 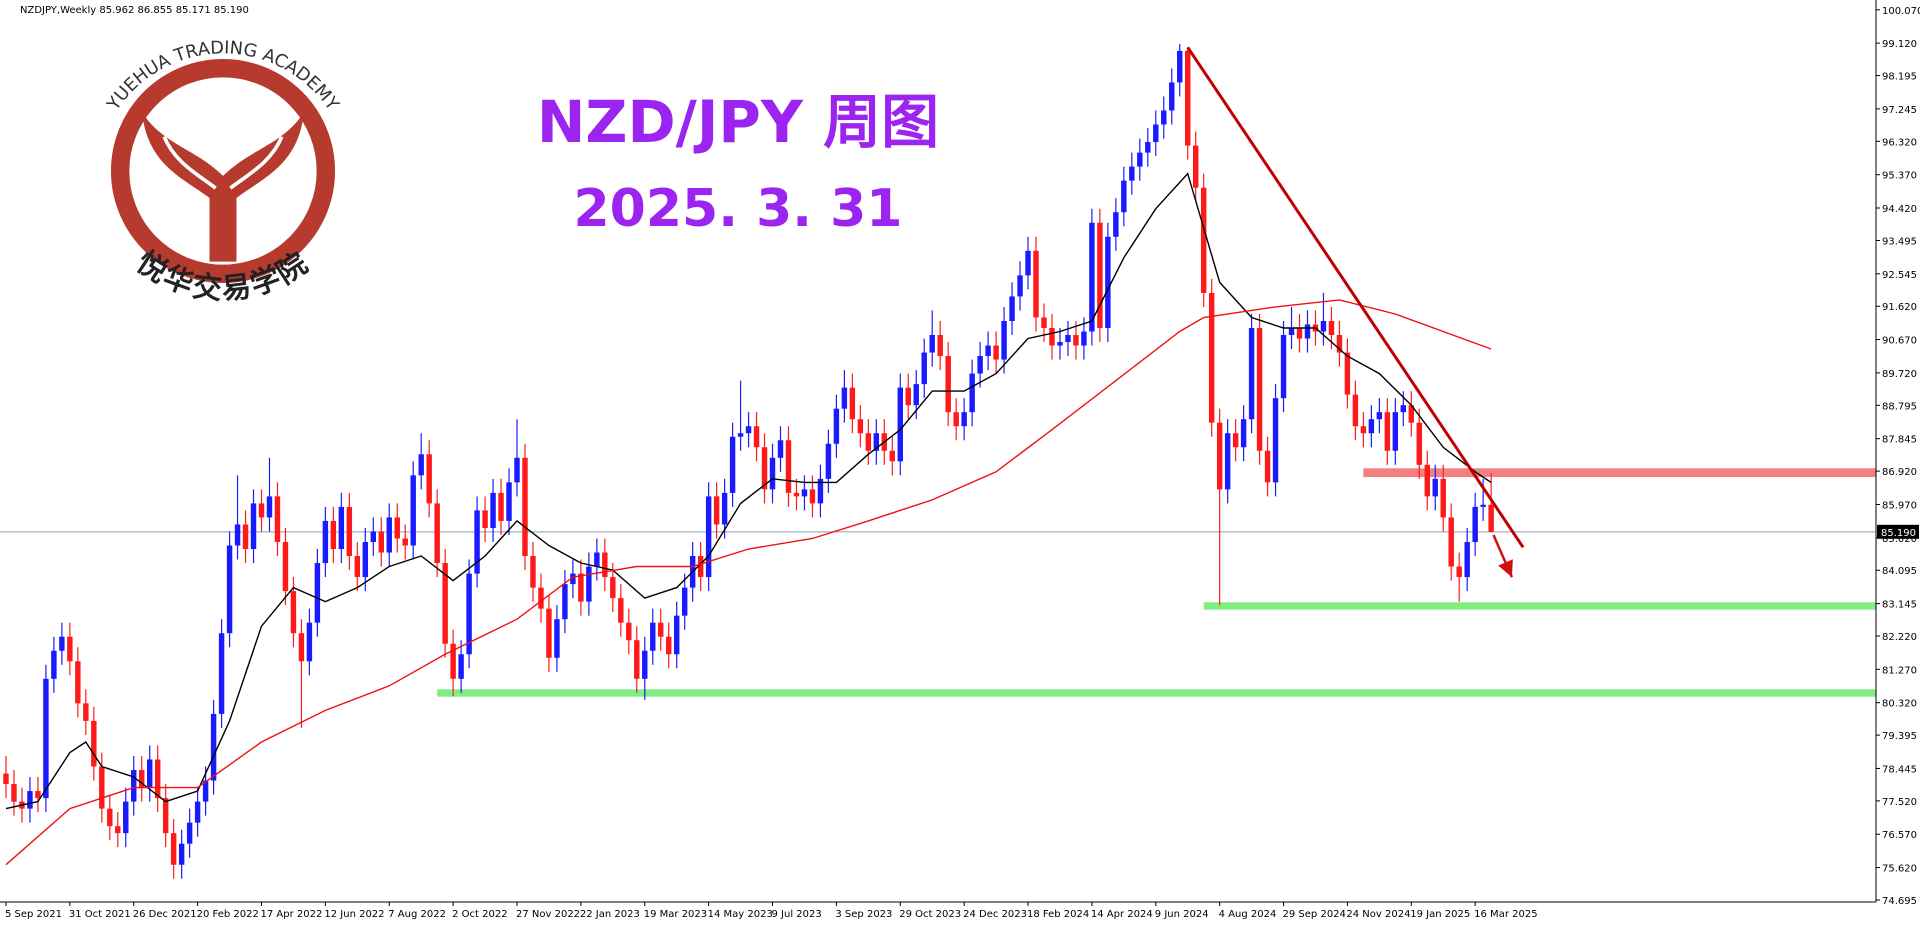 I want to click on x-tick-label: 24 Nov 2024, so click(x=1378, y=914).